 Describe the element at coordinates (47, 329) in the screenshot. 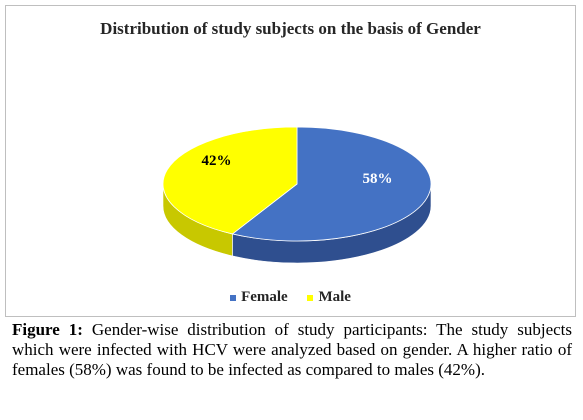

I see `figure-caption-label: Figure 1:` at that location.